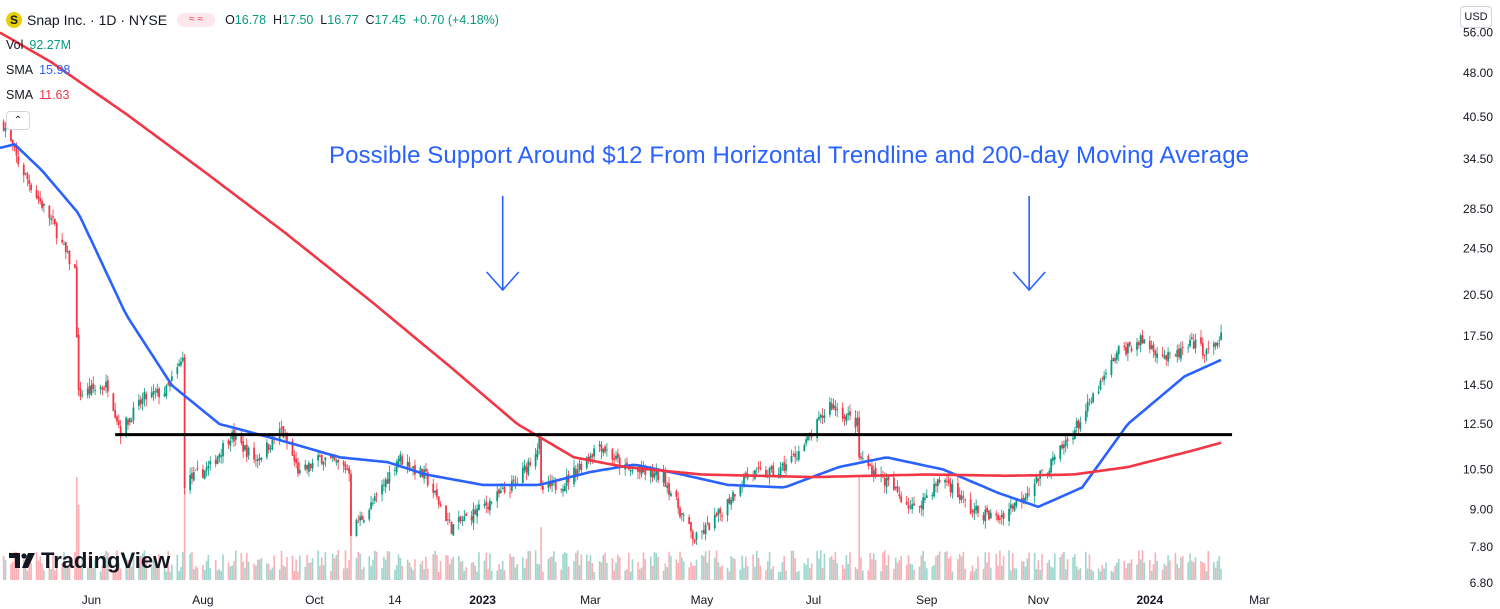 This screenshot has height=609, width=1500. What do you see at coordinates (196, 19) in the screenshot?
I see `market-status-icon: ≈ ≈` at bounding box center [196, 19].